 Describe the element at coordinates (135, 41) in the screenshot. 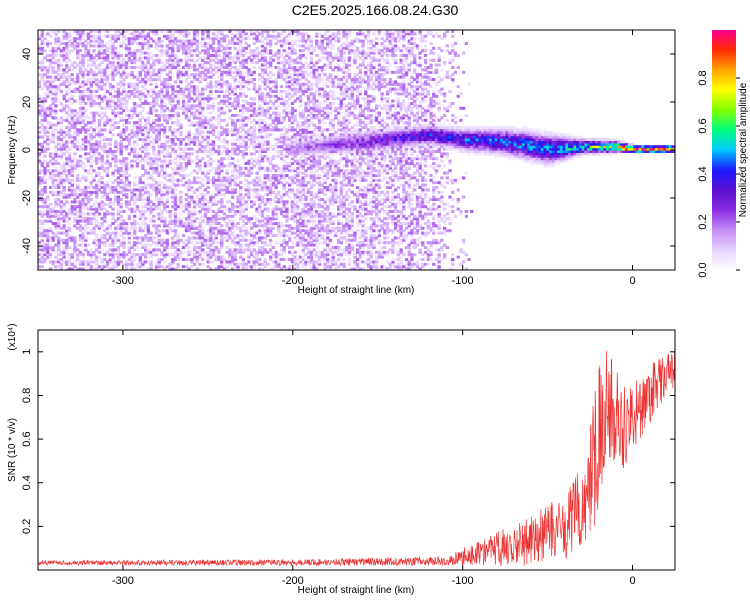

I see `spectrogram-cell-1991` at that location.